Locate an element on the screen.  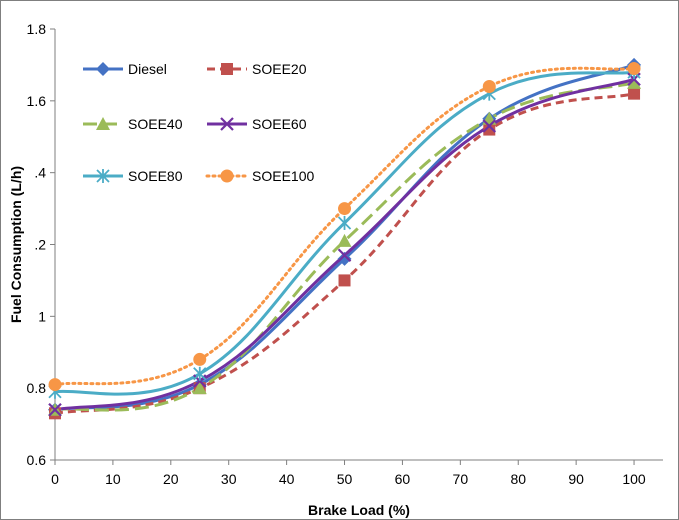
y-tick-label: 0.6 is located at coordinates (37, 460).